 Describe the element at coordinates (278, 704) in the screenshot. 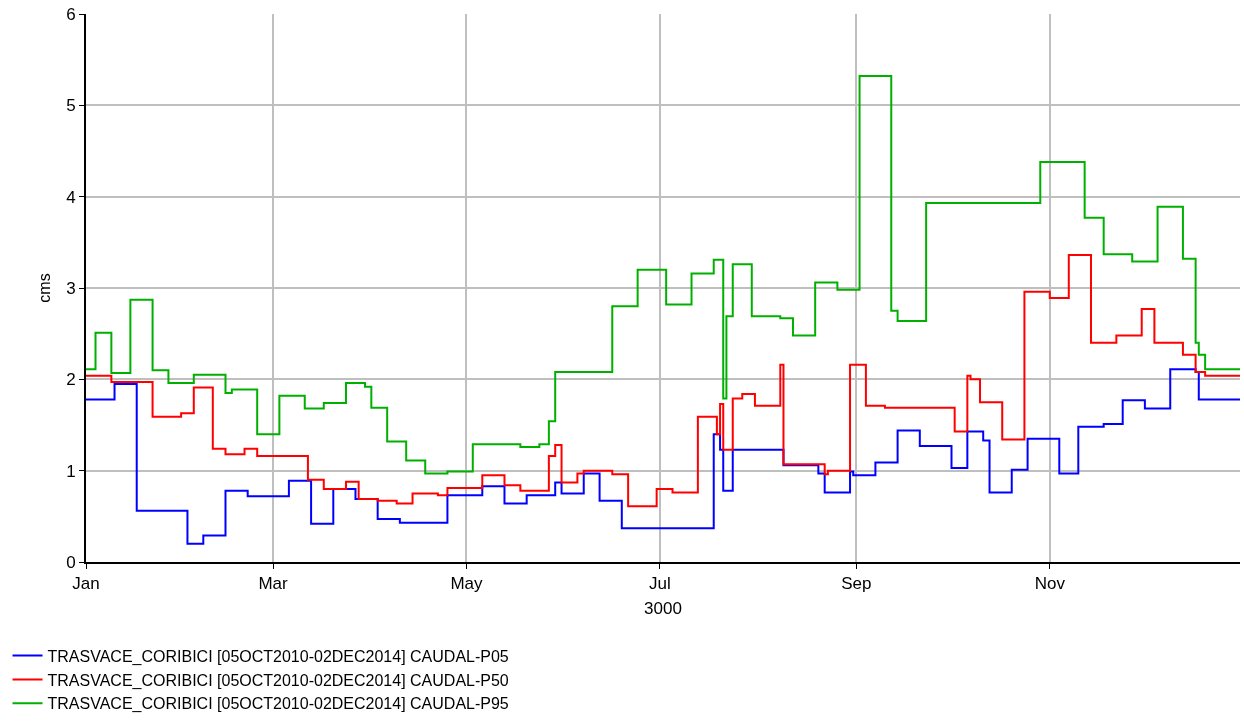

I see `legend-label: TRASVACE_CORIBICI [05OCT2010-02DEC2014] CAUDAL-P95` at that location.